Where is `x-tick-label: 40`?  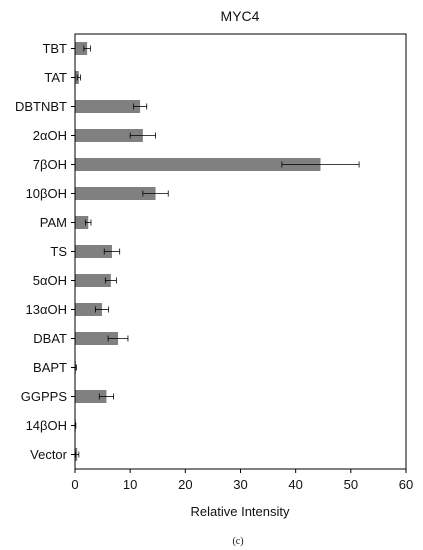 x-tick-label: 40 is located at coordinates (295, 484).